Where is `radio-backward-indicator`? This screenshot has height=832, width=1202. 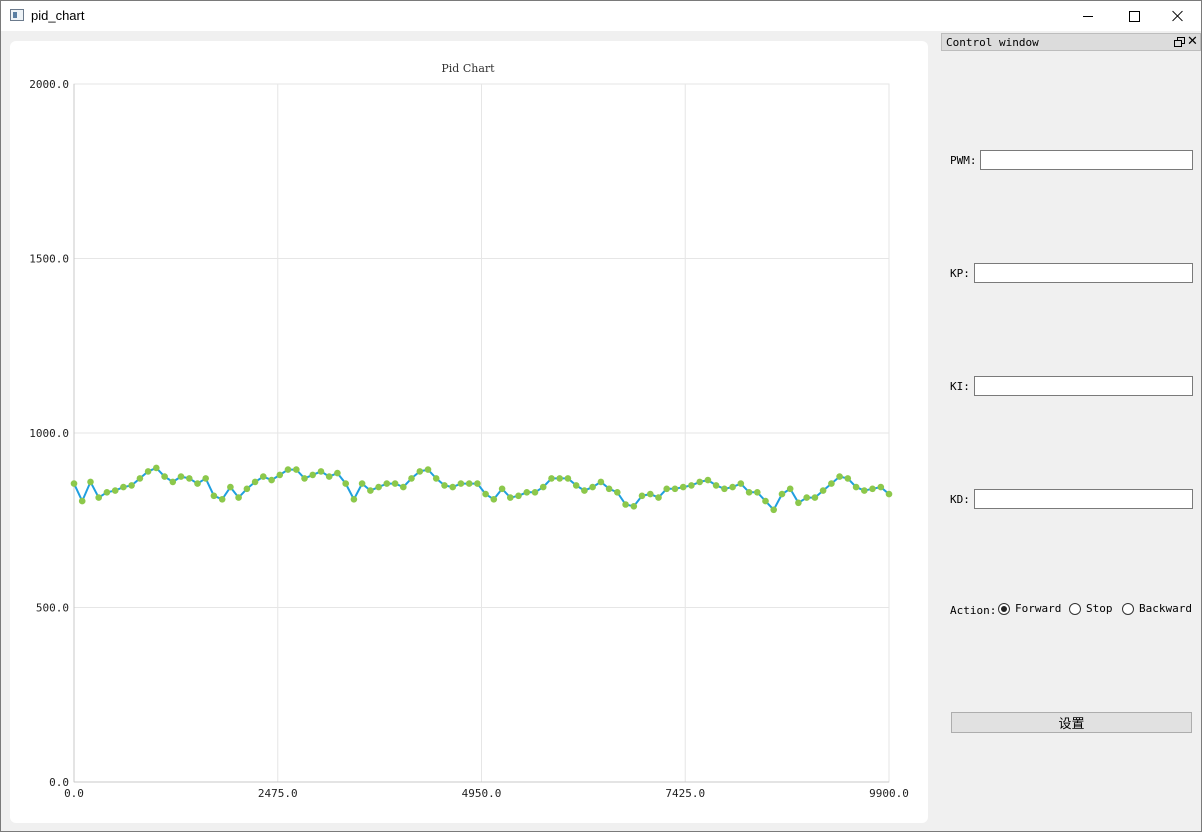
radio-backward-indicator is located at coordinates (1128, 608).